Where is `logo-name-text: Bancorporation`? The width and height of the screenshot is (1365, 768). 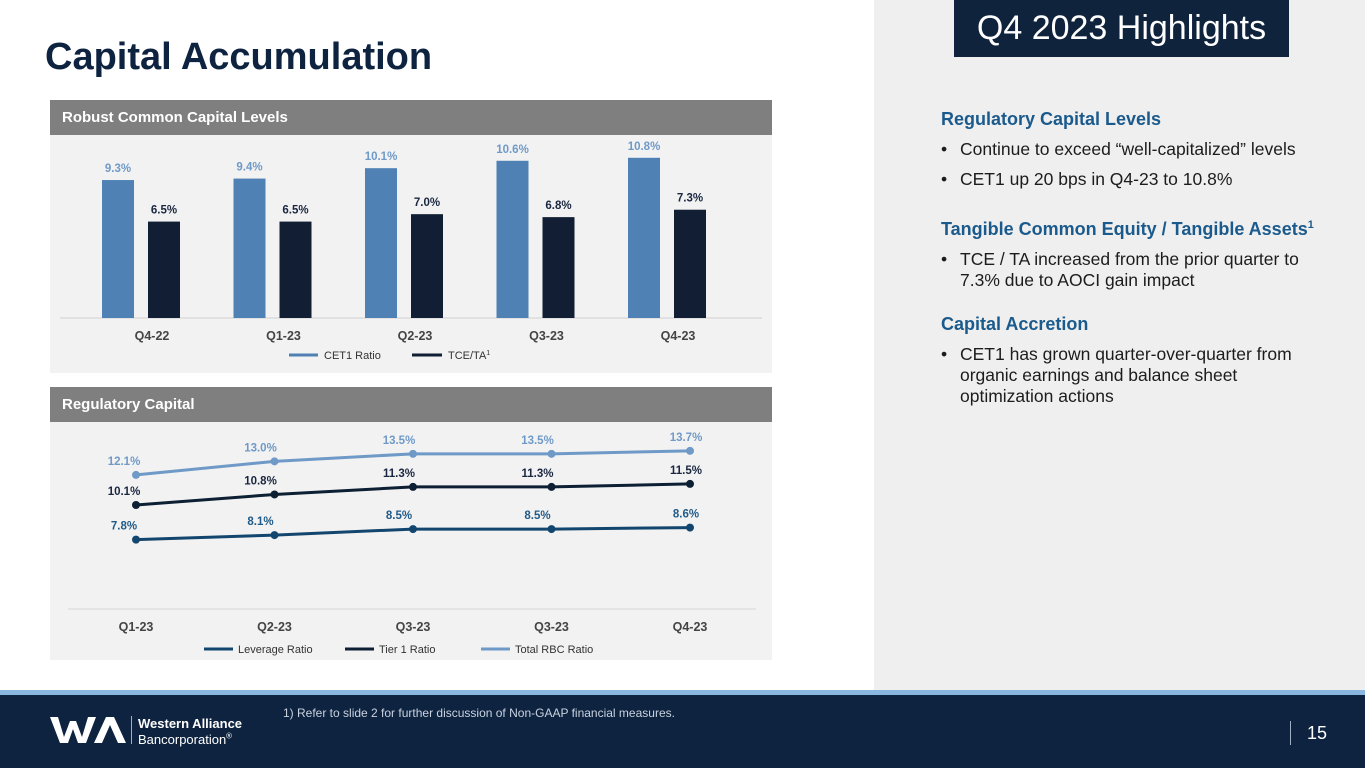
logo-name-text: Bancorporation is located at coordinates (182, 739).